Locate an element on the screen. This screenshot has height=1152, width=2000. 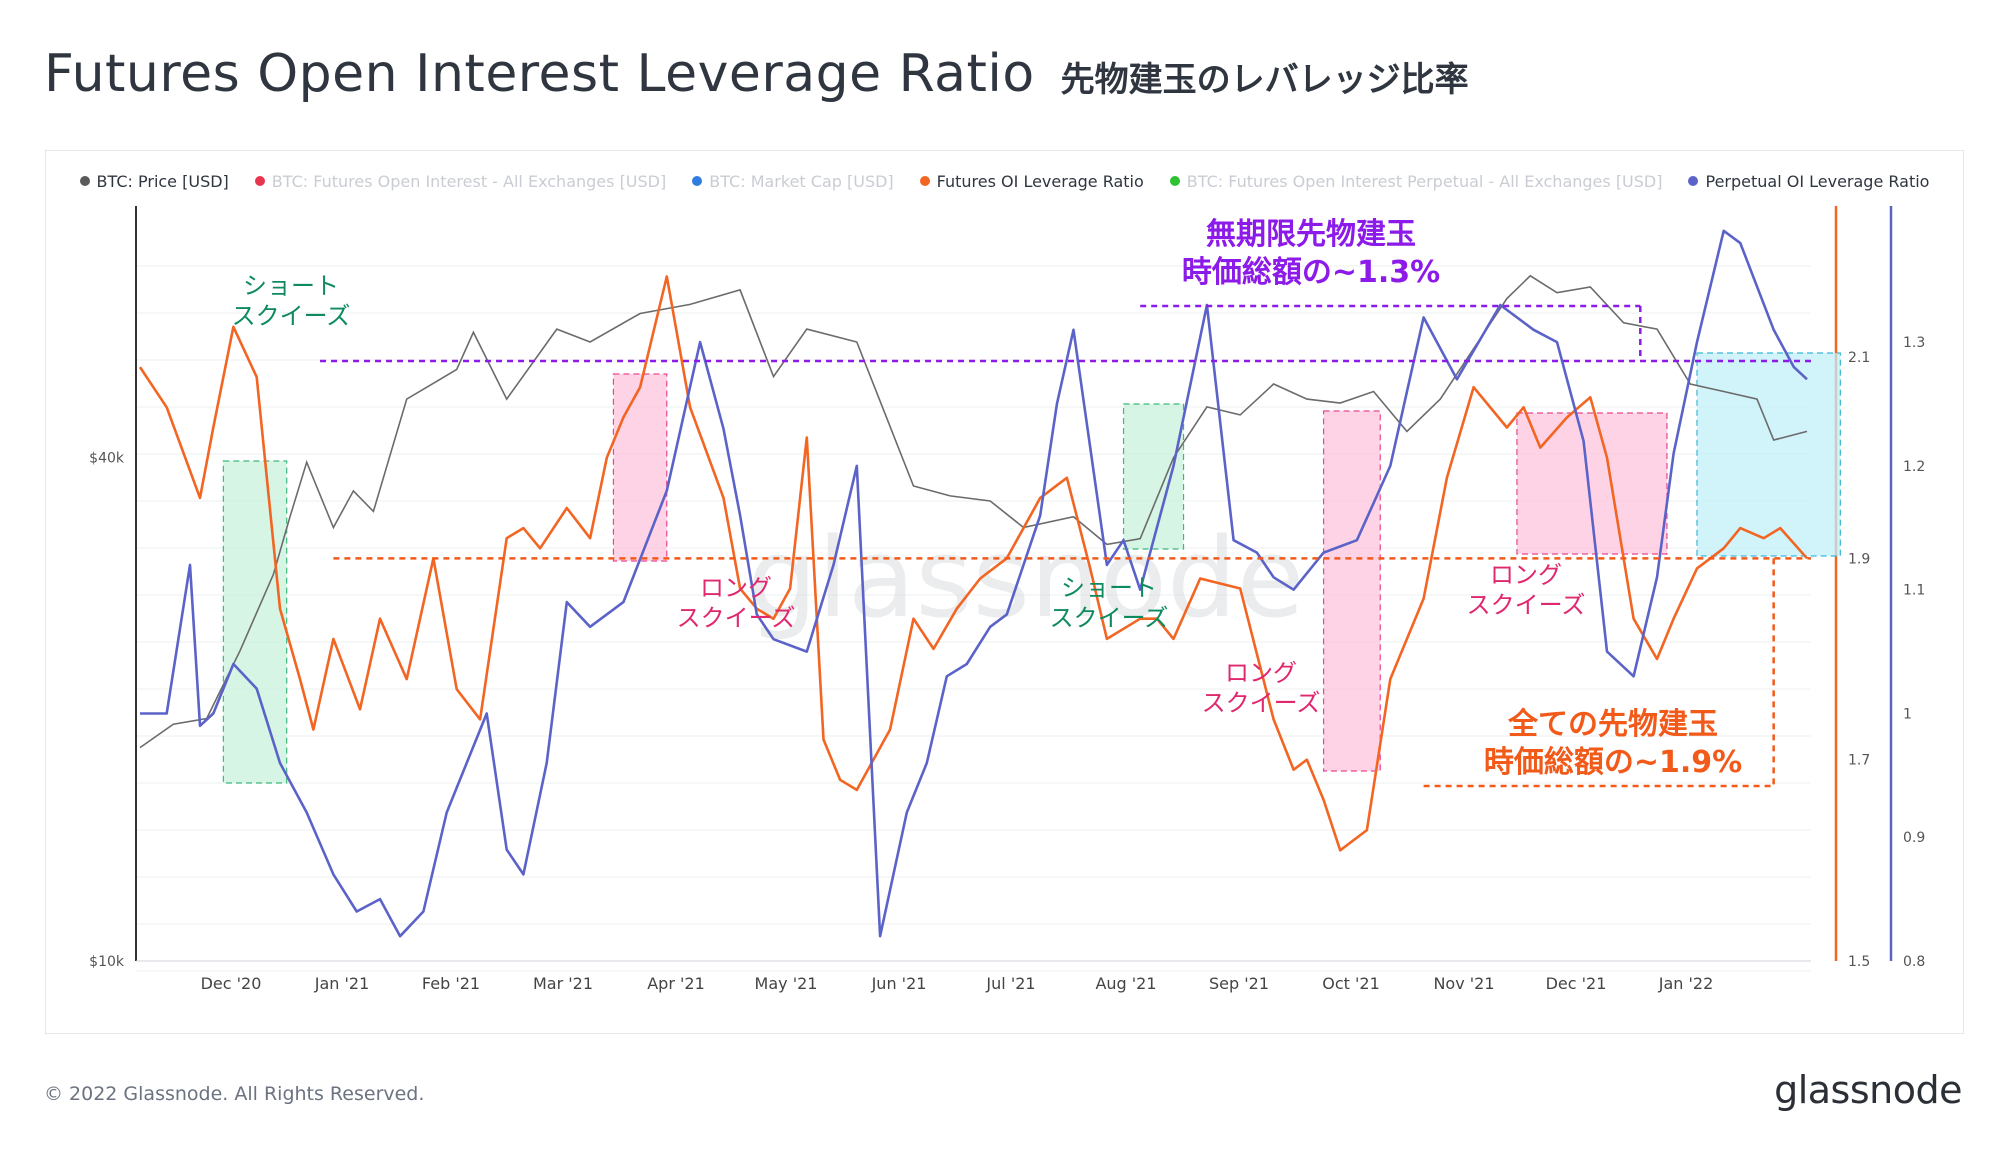
price-tick-label: $40k is located at coordinates (107, 459).